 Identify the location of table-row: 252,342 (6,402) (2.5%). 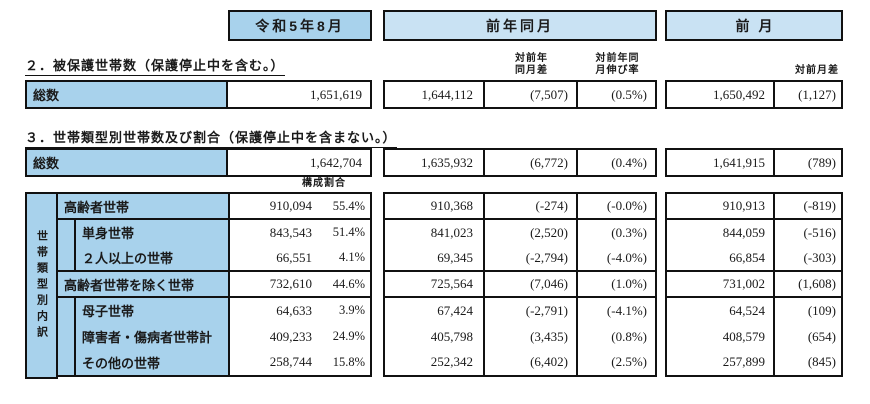
(520, 362).